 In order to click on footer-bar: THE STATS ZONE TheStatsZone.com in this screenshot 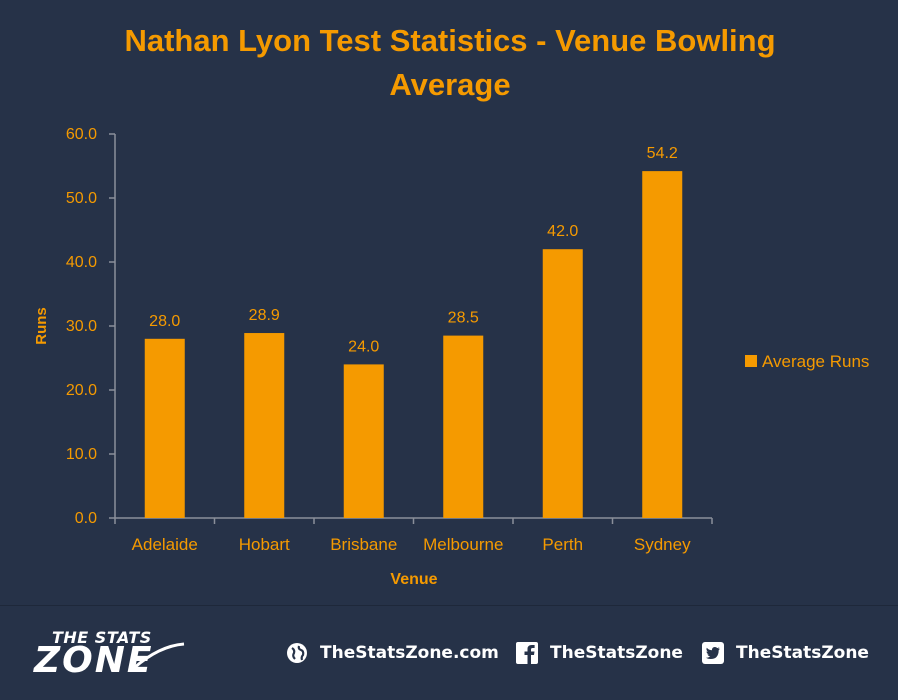, I will do `click(449, 652)`.